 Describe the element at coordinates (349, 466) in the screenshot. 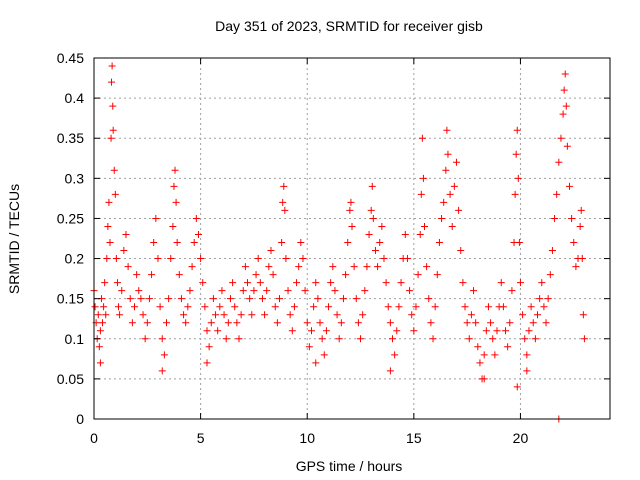

I see `x-axis-label: GPS time / hours` at that location.